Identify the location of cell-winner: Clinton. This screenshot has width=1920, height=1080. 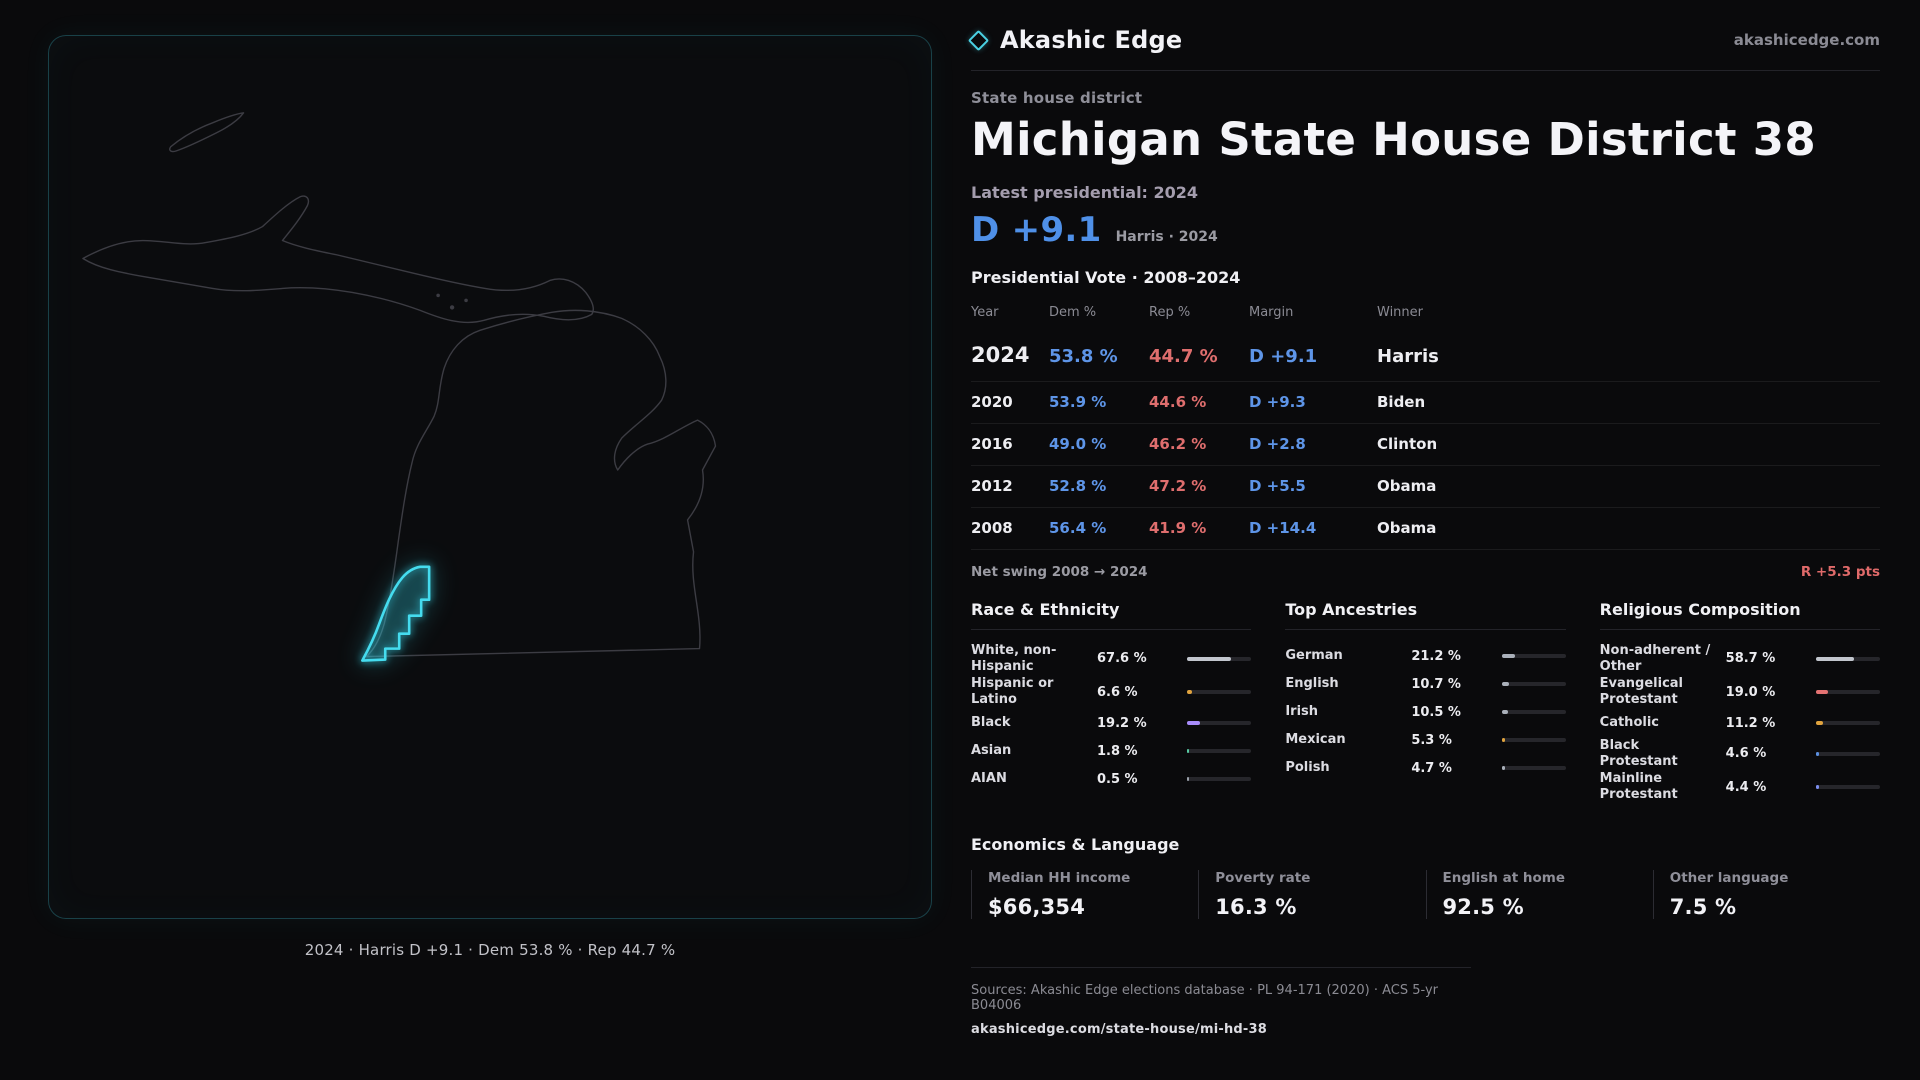
(1407, 443).